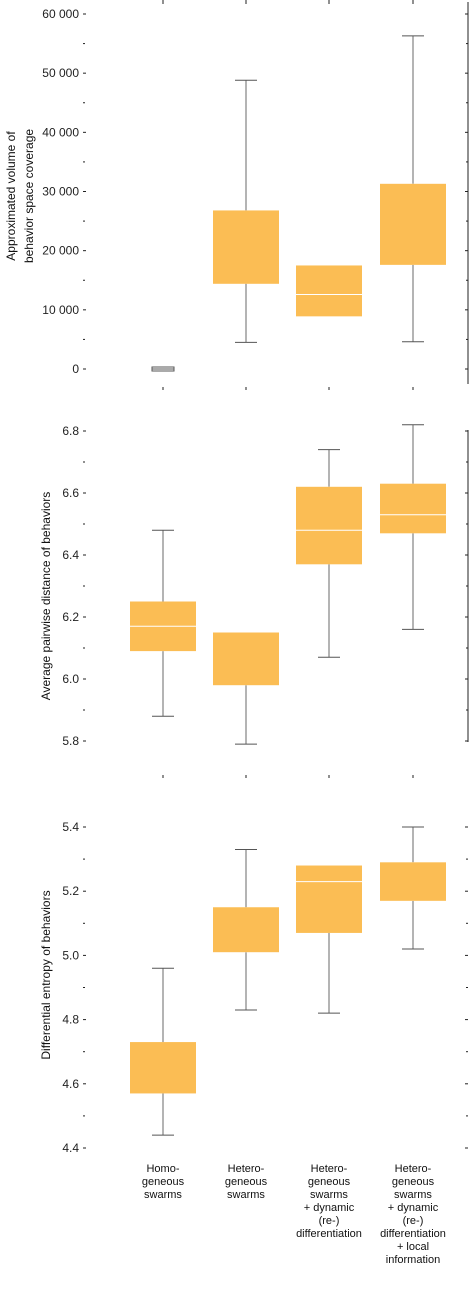 This screenshot has width=472, height=1294. What do you see at coordinates (70, 955) in the screenshot?
I see `y-tick-label: 5.0` at bounding box center [70, 955].